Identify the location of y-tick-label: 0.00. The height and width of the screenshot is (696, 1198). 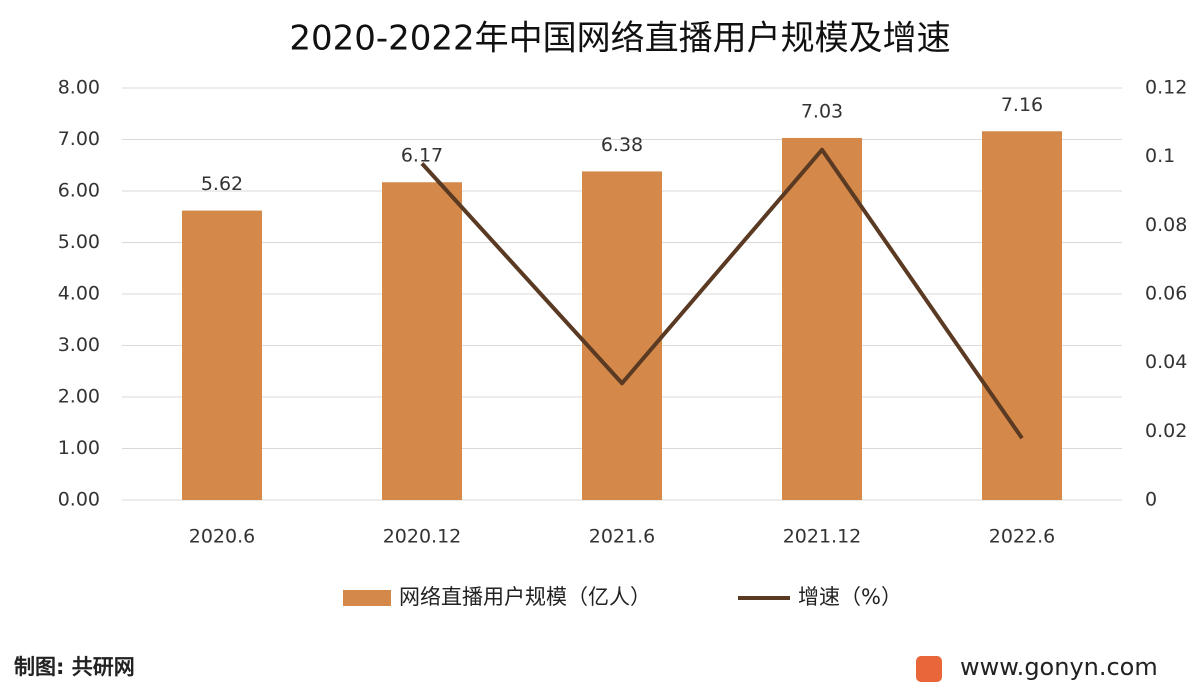
(79, 500).